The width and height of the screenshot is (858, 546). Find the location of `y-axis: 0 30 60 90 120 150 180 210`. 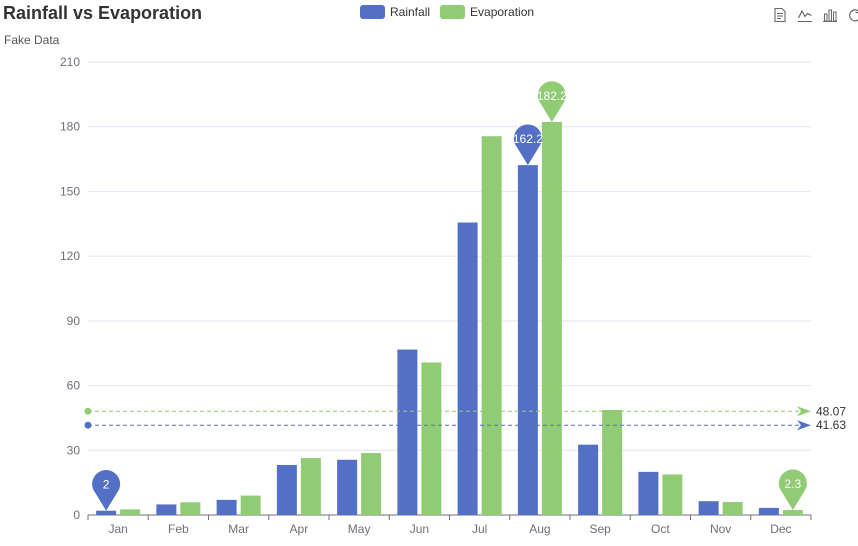

y-axis: 0 30 60 90 120 150 180 210 is located at coordinates (70, 288).